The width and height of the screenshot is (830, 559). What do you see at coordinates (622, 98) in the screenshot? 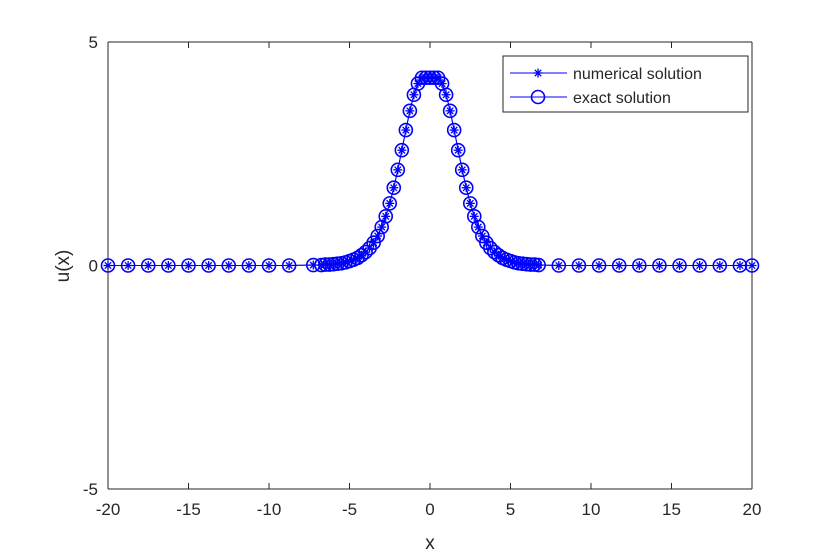
I see `legend-label-exact: exact solution` at bounding box center [622, 98].